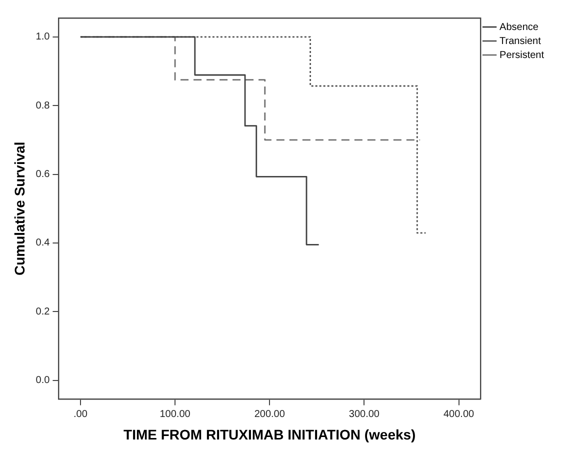 Image resolution: width=566 pixels, height=456 pixels. What do you see at coordinates (43, 106) in the screenshot?
I see `y-tick-label: 0.8` at bounding box center [43, 106].